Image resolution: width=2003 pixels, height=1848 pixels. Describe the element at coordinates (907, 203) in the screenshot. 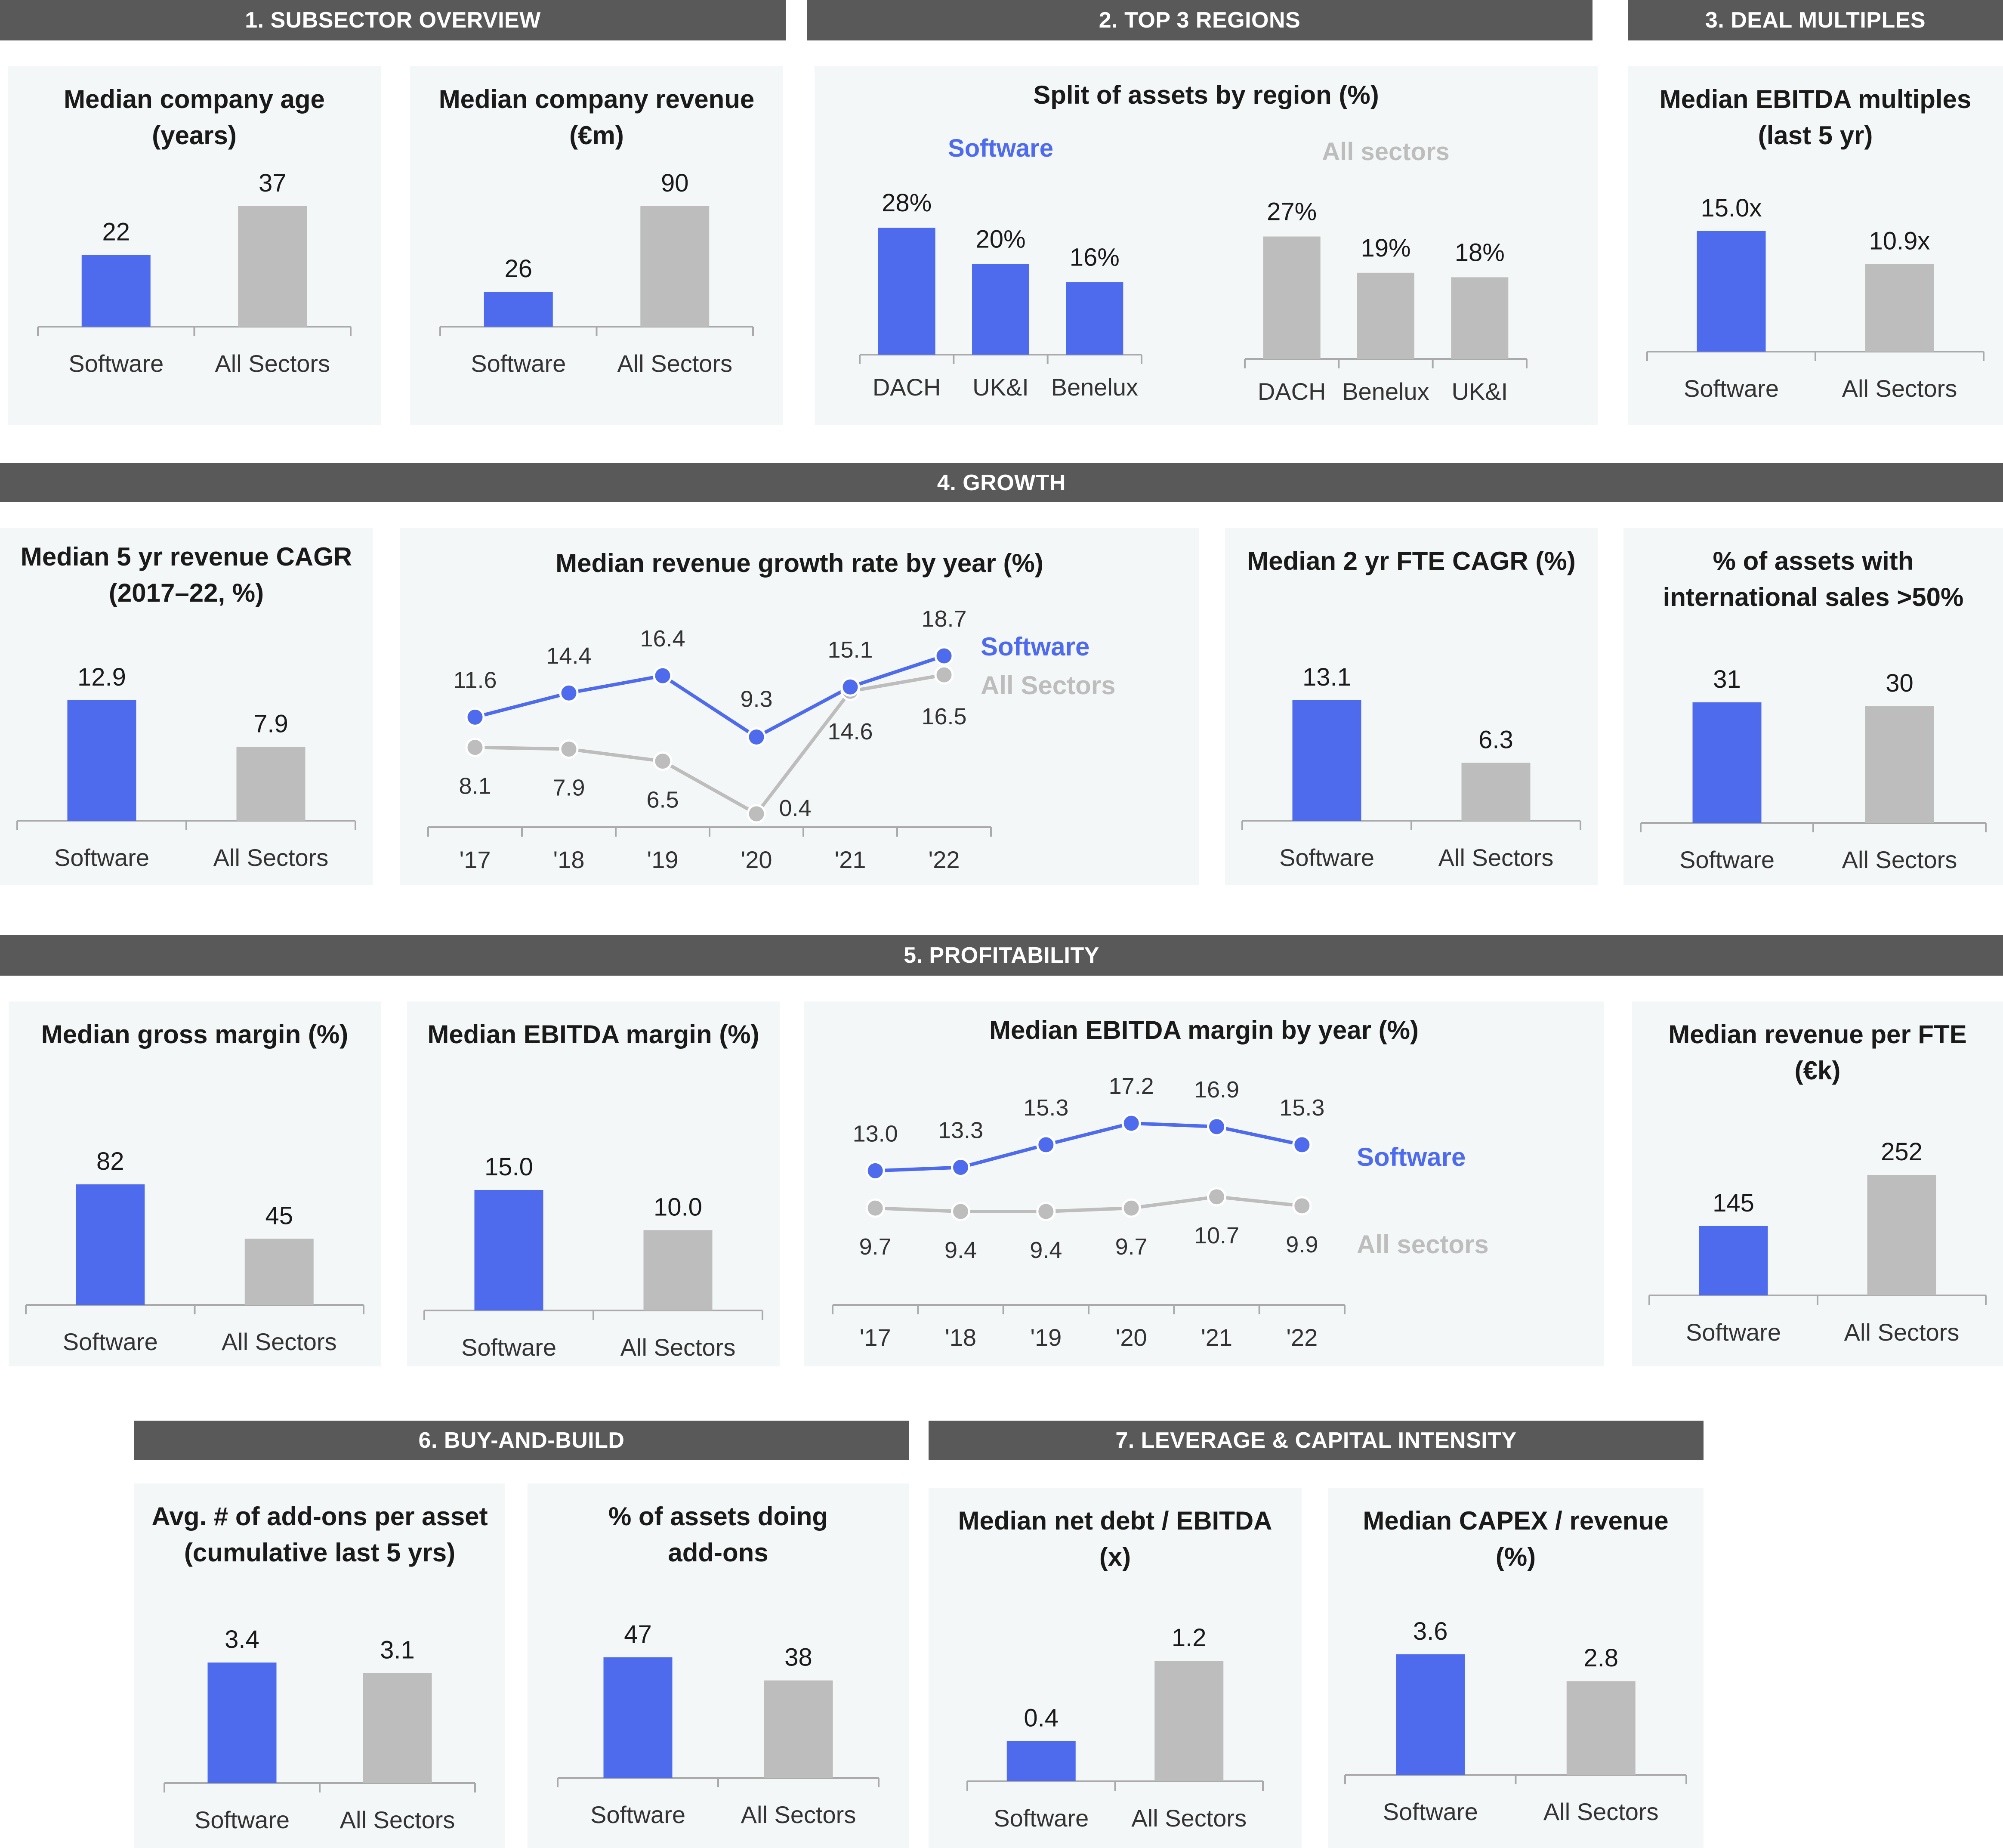

I see `data-label: 28%` at that location.